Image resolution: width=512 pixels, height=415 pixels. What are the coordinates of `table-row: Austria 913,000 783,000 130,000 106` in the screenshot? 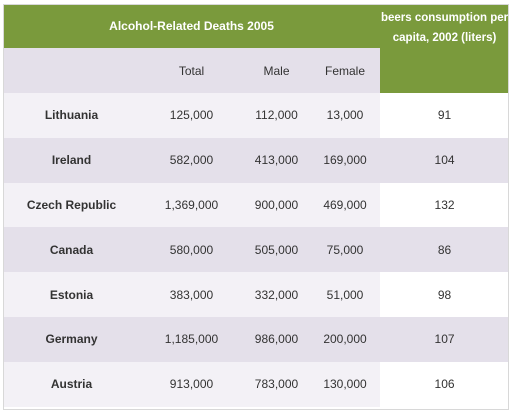 It's located at (256, 384).